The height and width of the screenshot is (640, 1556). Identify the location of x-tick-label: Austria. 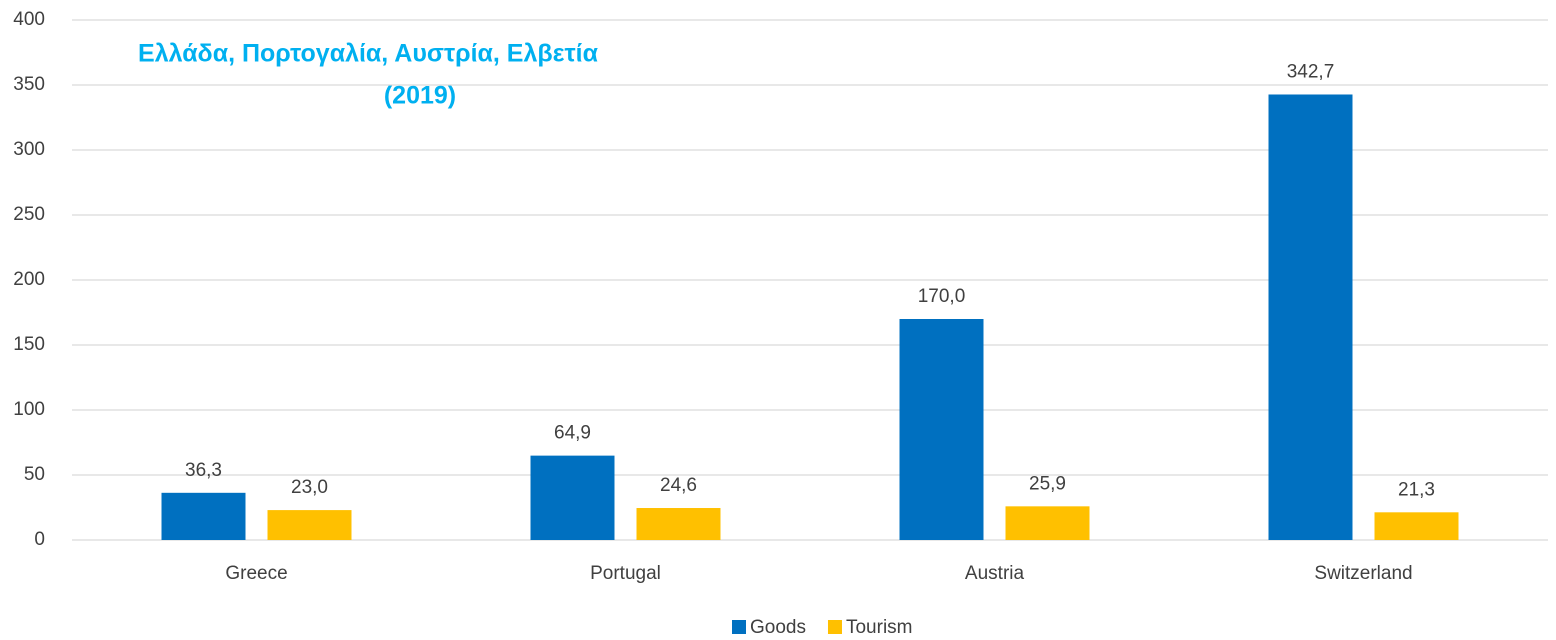
(995, 573).